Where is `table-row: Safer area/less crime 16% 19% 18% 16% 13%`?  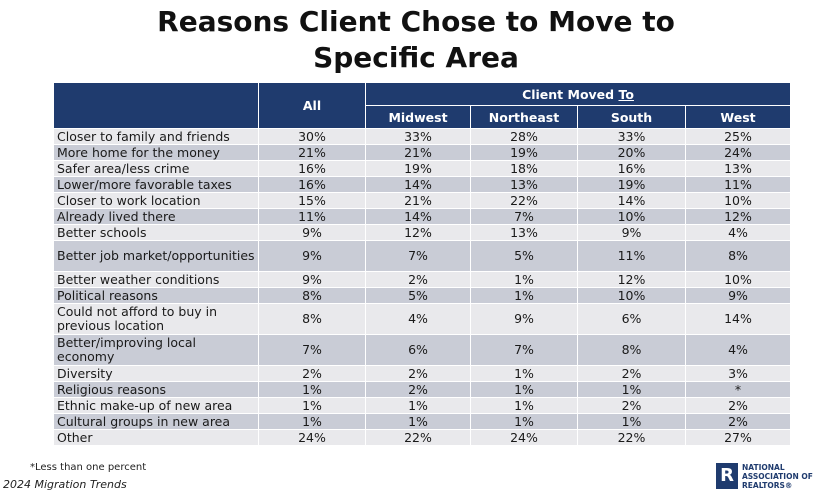
table-row: Safer area/less crime 16% 19% 18% 16% 13% is located at coordinates (422, 168).